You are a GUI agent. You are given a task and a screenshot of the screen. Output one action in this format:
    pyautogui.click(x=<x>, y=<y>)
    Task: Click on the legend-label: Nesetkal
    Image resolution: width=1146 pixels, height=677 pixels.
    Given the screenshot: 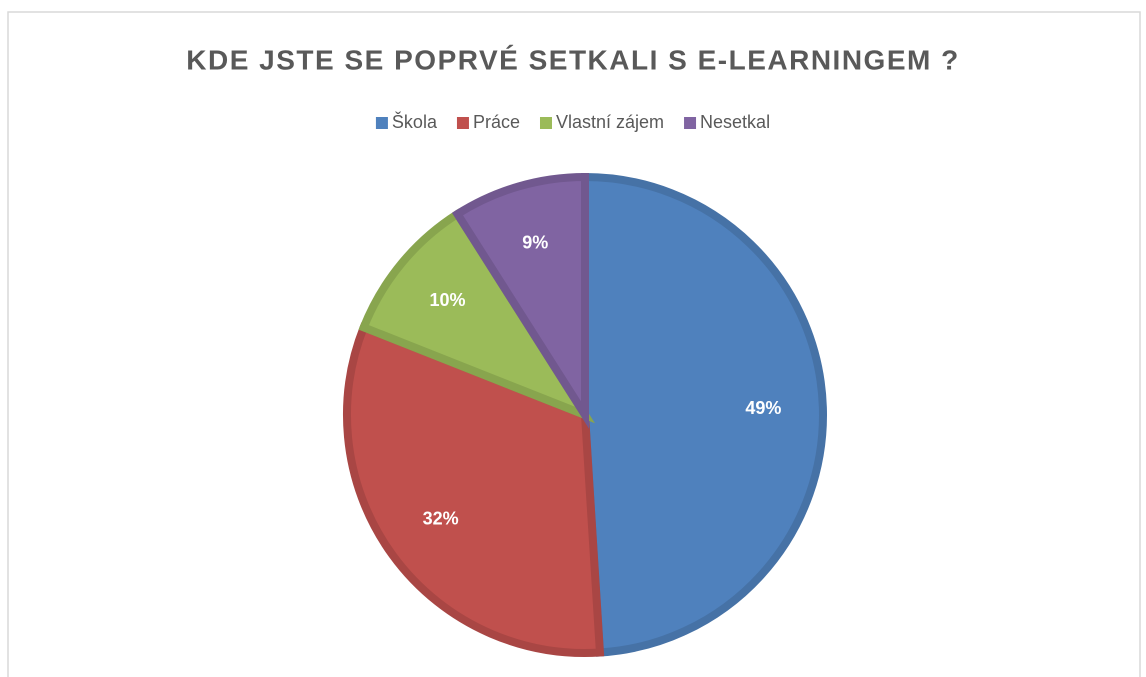 What is the action you would take?
    pyautogui.click(x=735, y=122)
    